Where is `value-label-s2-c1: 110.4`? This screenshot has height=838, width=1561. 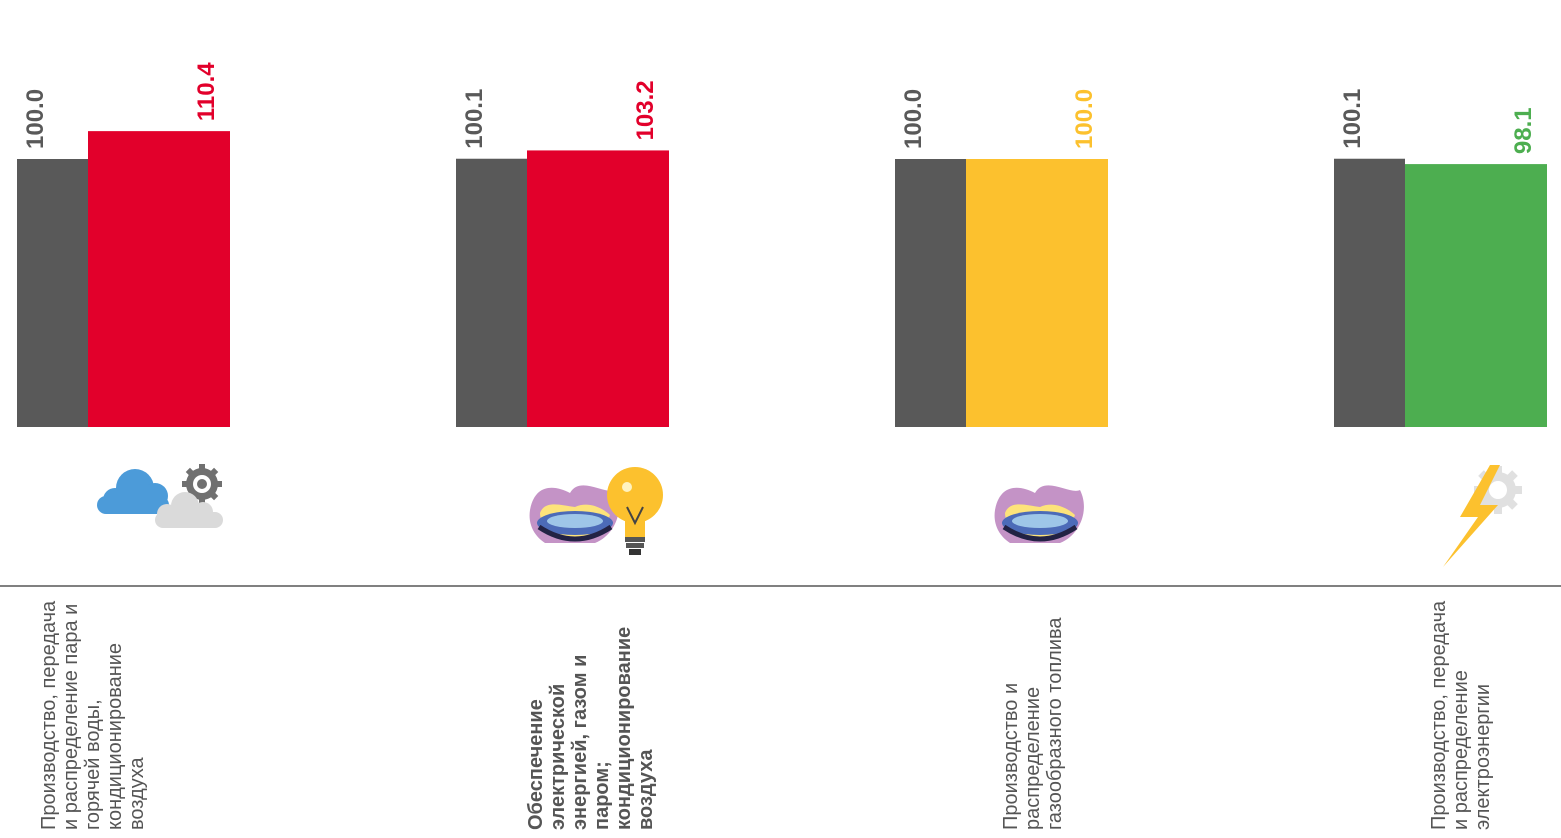
value-label-s2-c1: 110.4 is located at coordinates (206, 91).